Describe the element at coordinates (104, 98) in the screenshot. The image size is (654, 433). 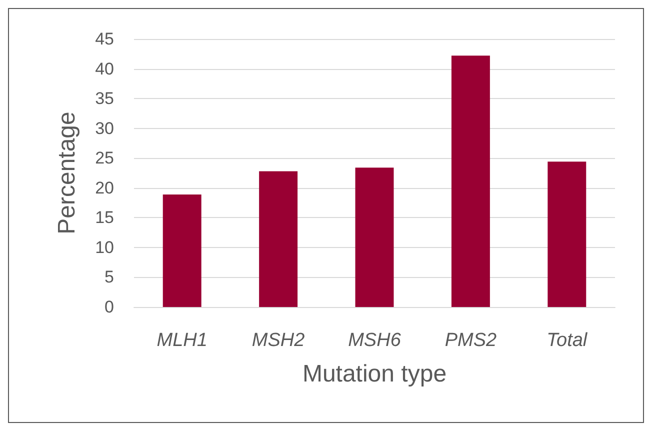
I see `y-tick-label: 35` at that location.